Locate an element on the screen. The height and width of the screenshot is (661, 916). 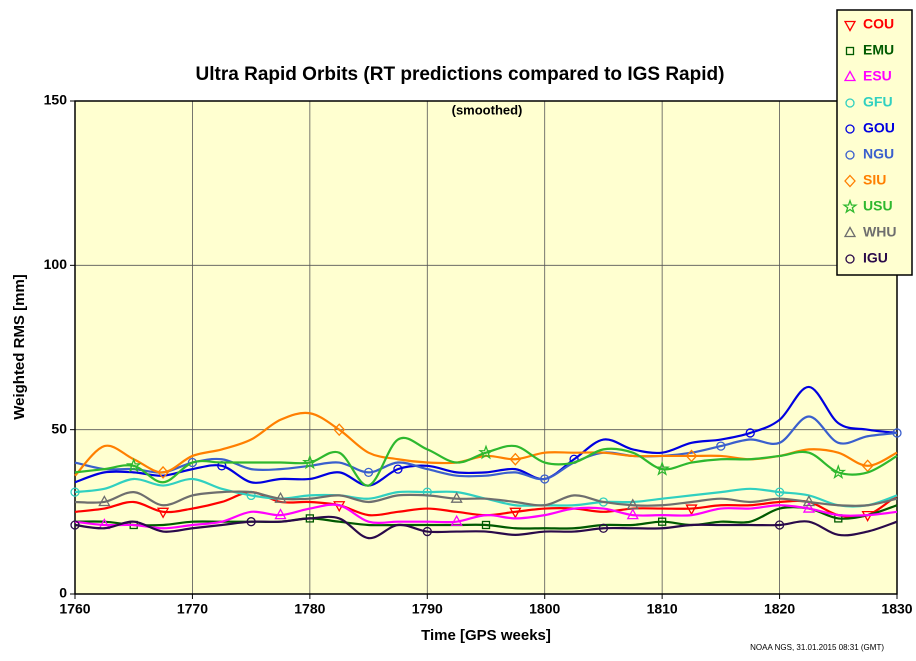
y-tick-label: 0 is located at coordinates (63, 593).